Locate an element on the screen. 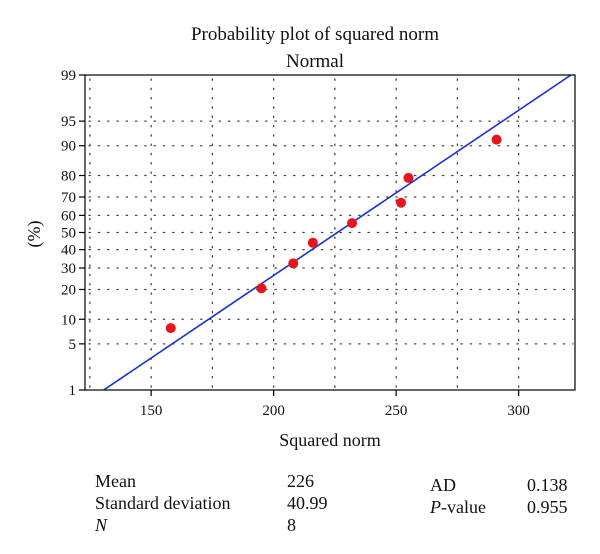  n-label: N is located at coordinates (101, 525).